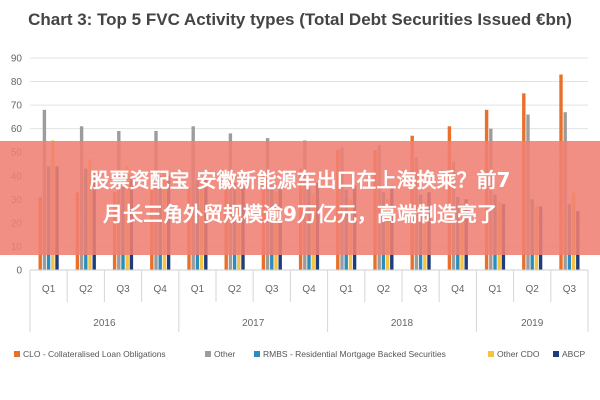  I want to click on headline-line-2: 月长三角外贸规模逾9万亿元，高端制造亮了, so click(300, 214).